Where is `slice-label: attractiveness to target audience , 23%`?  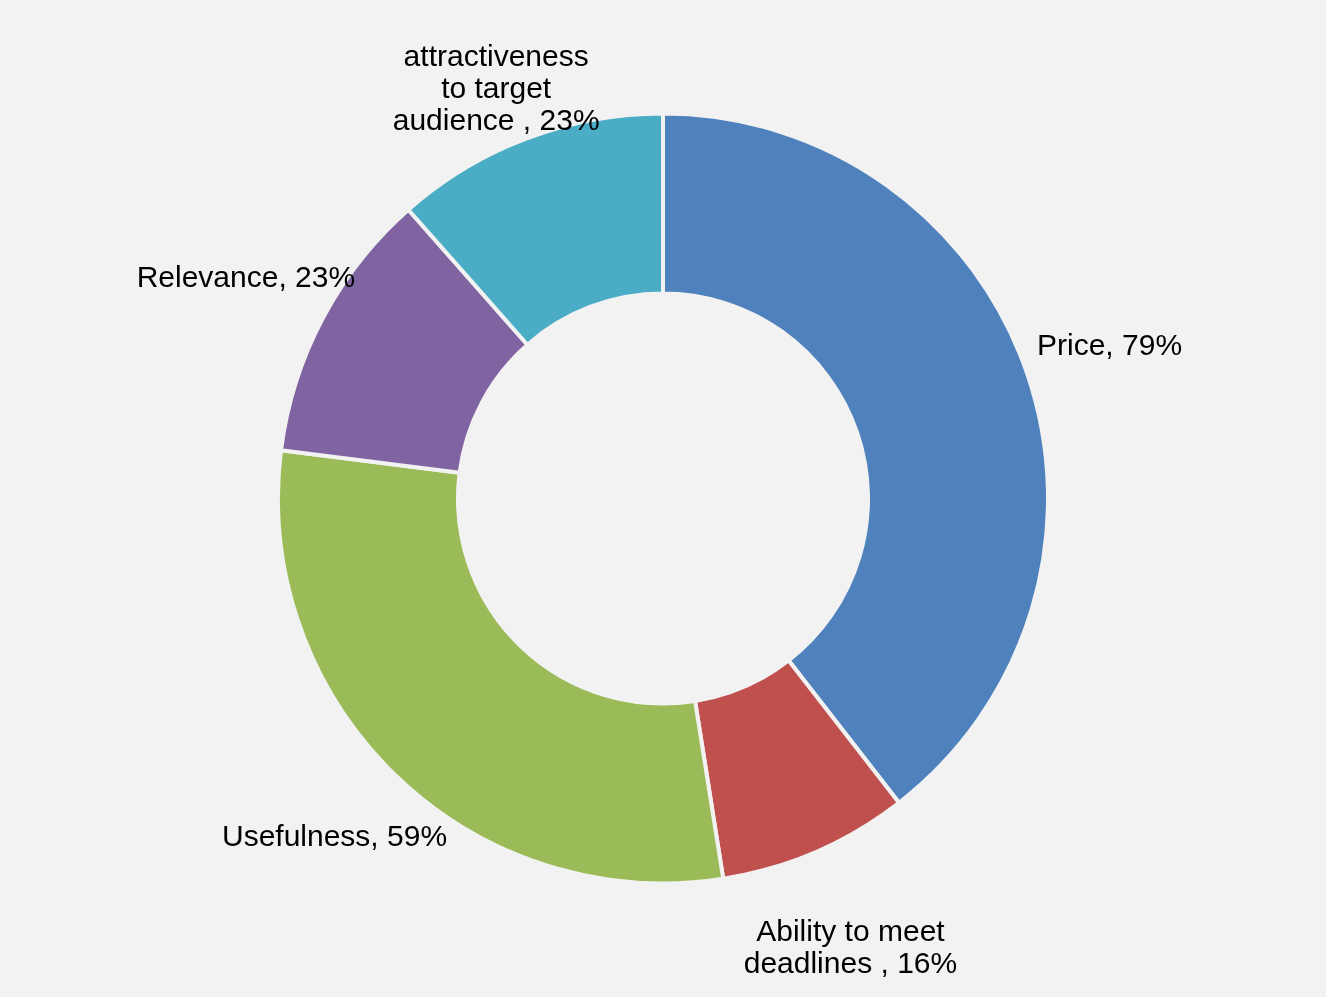
slice-label: attractiveness to target audience , 23% is located at coordinates (496, 87).